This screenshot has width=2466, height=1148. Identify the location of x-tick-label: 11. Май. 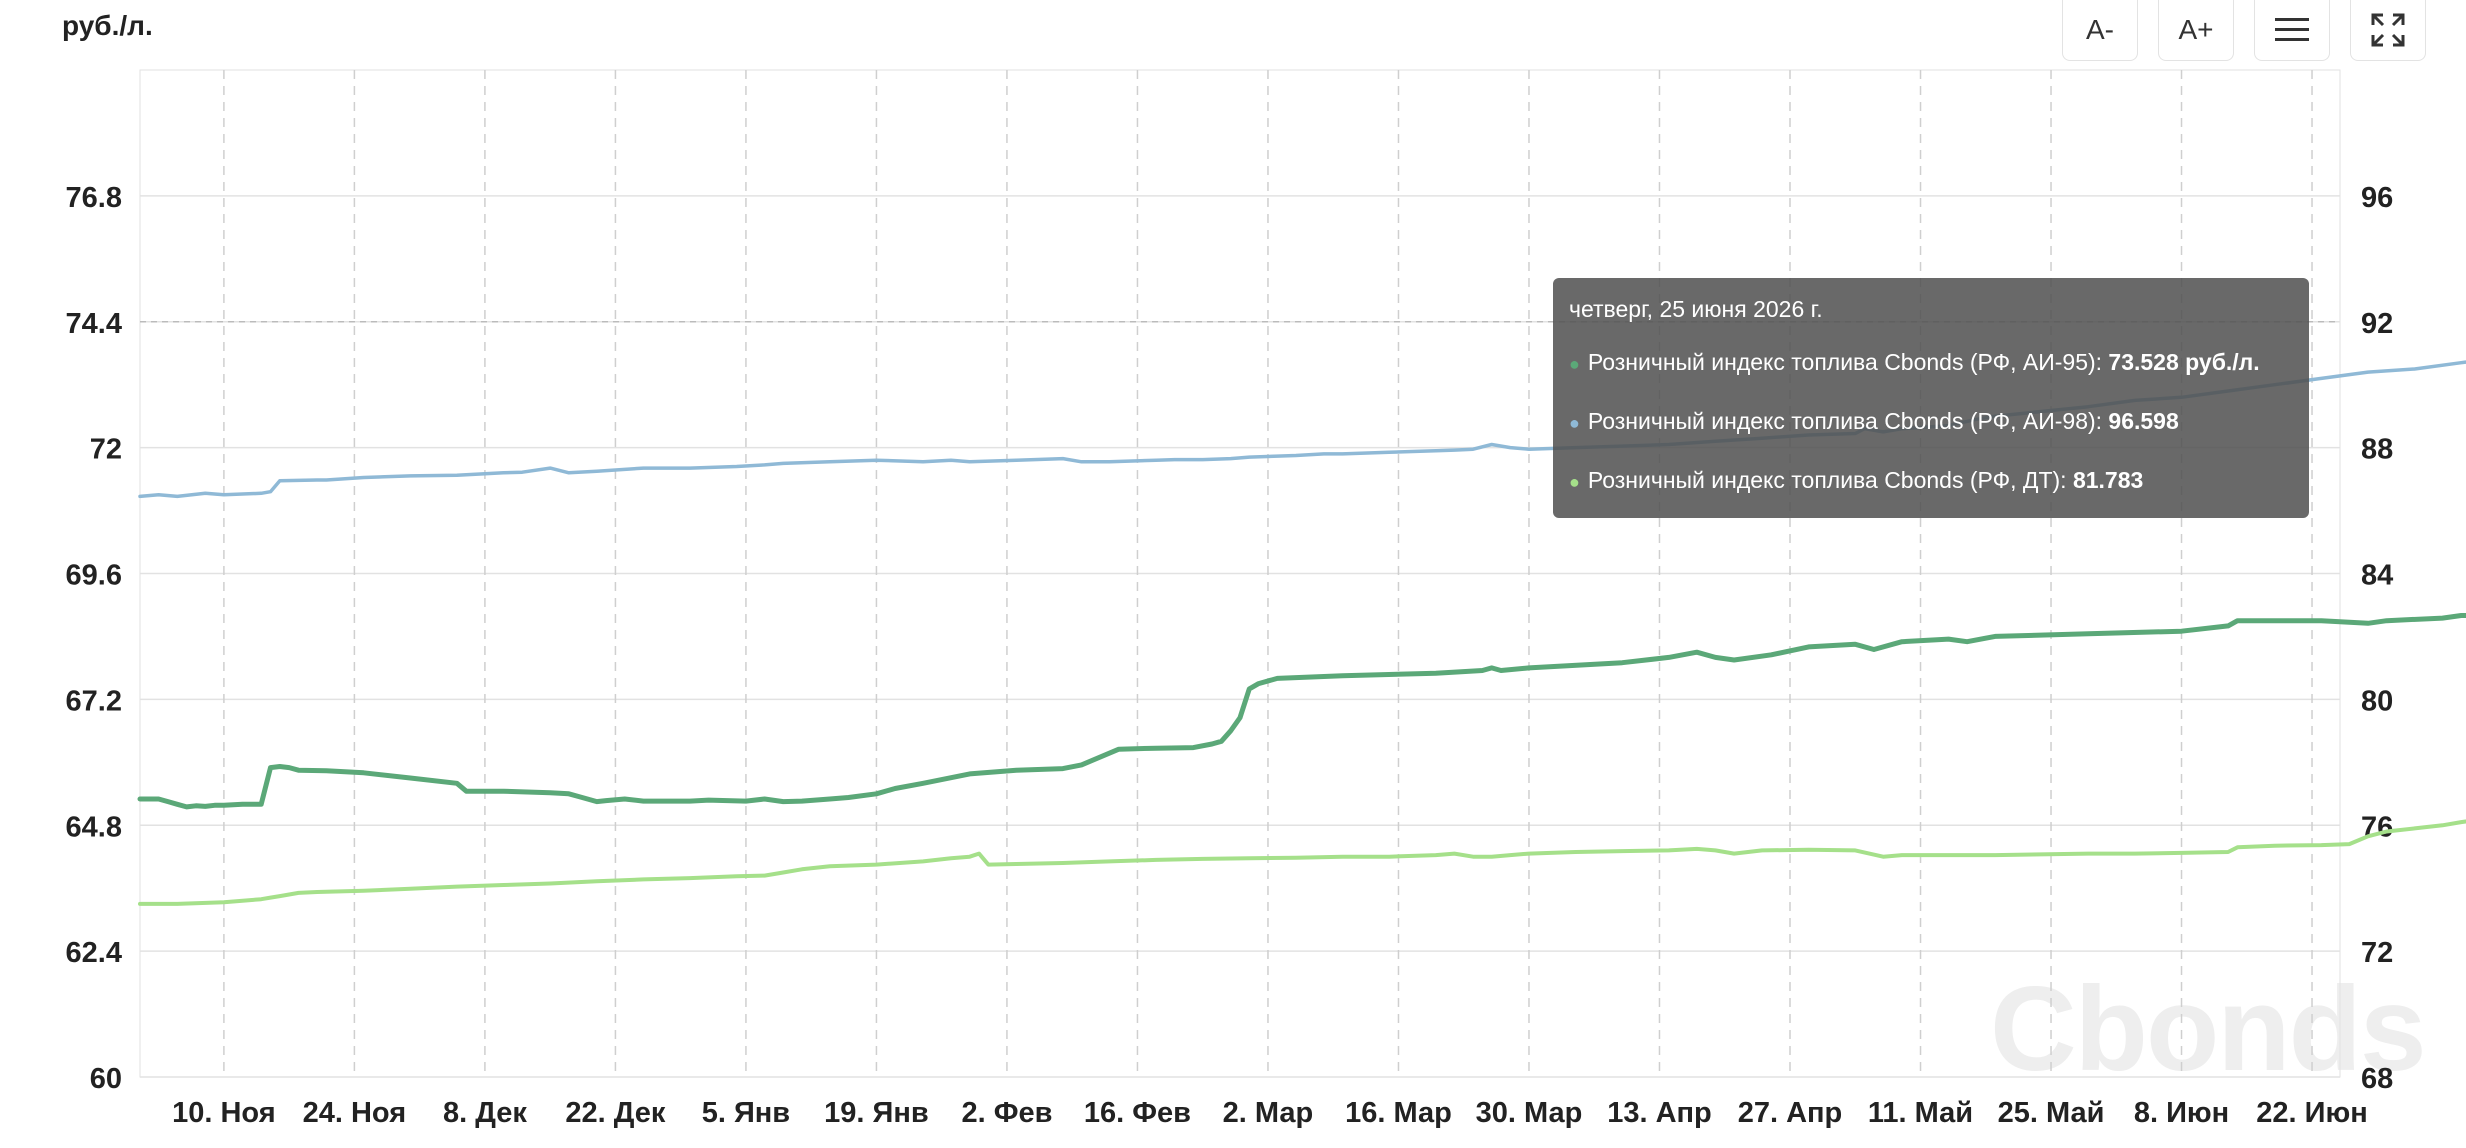
(1920, 1113).